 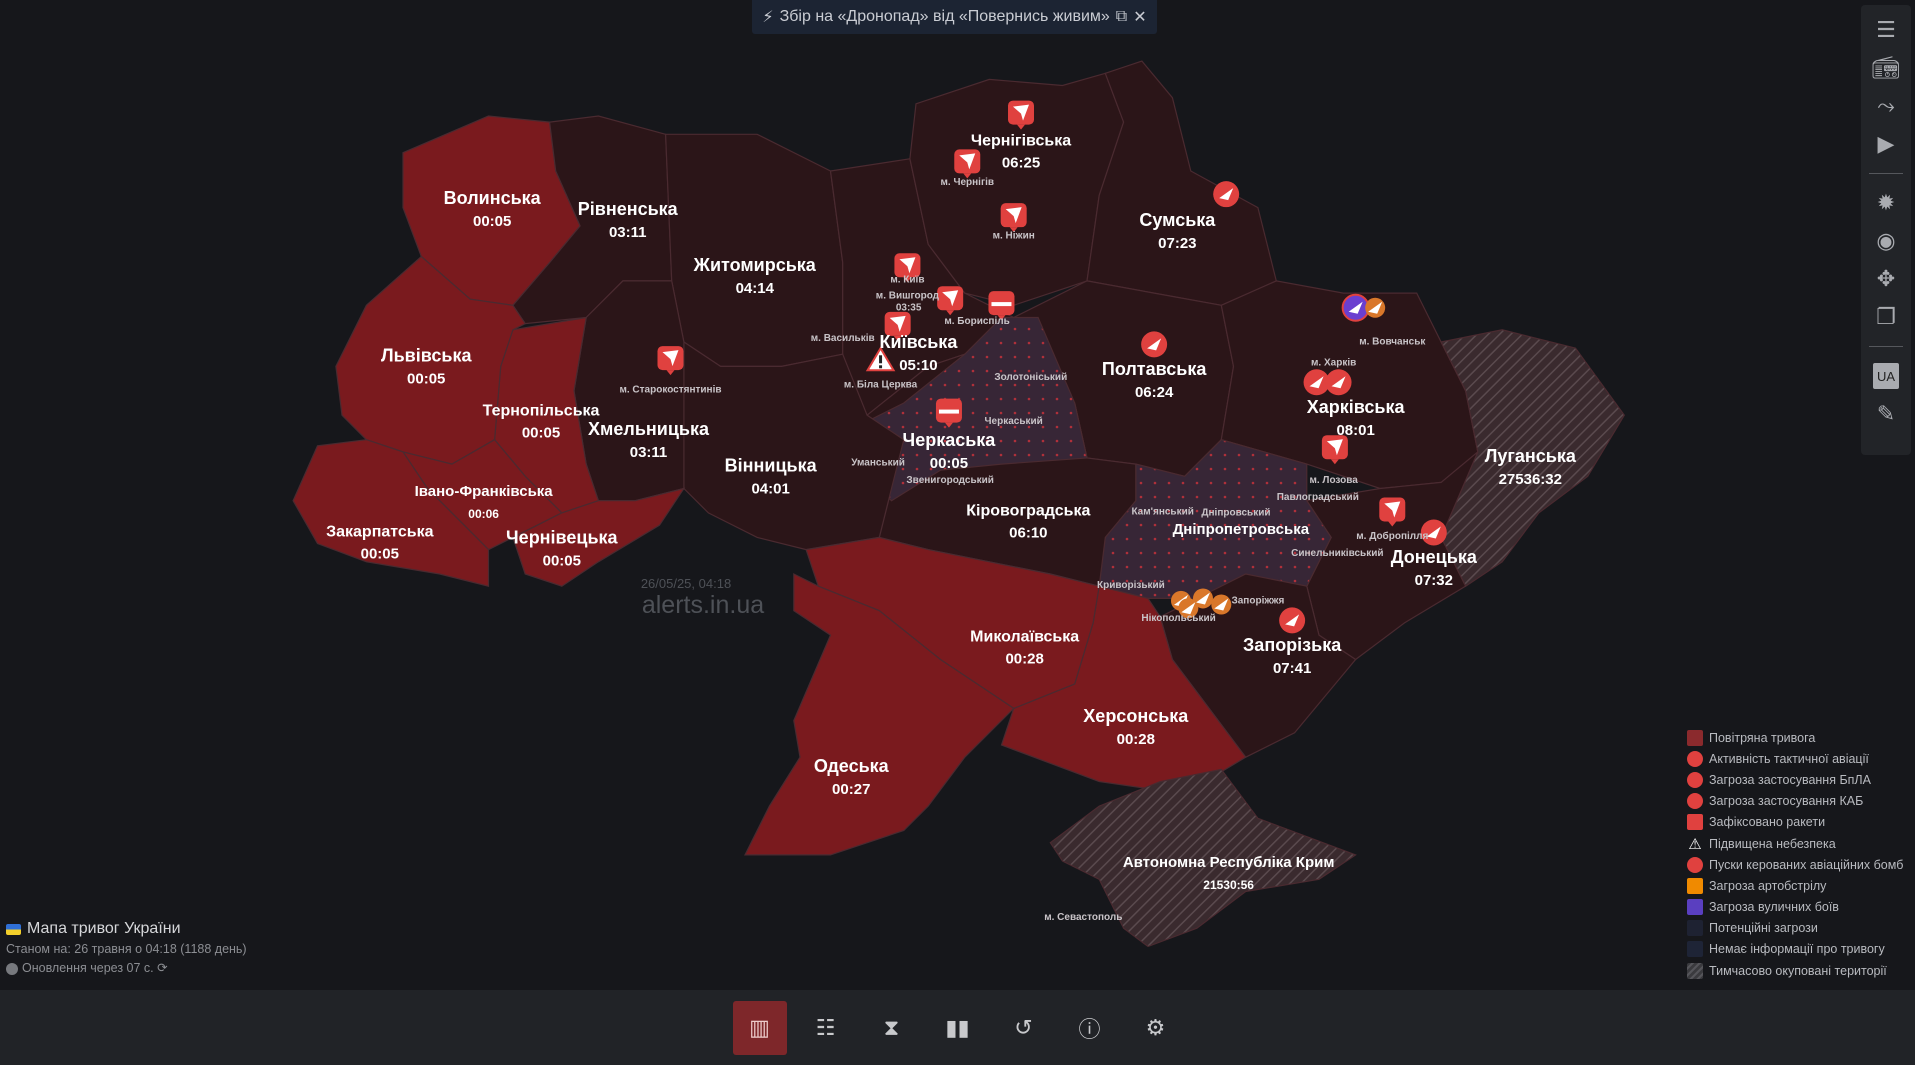 What do you see at coordinates (1886, 29) in the screenshot?
I see `menu-icon: ☰` at bounding box center [1886, 29].